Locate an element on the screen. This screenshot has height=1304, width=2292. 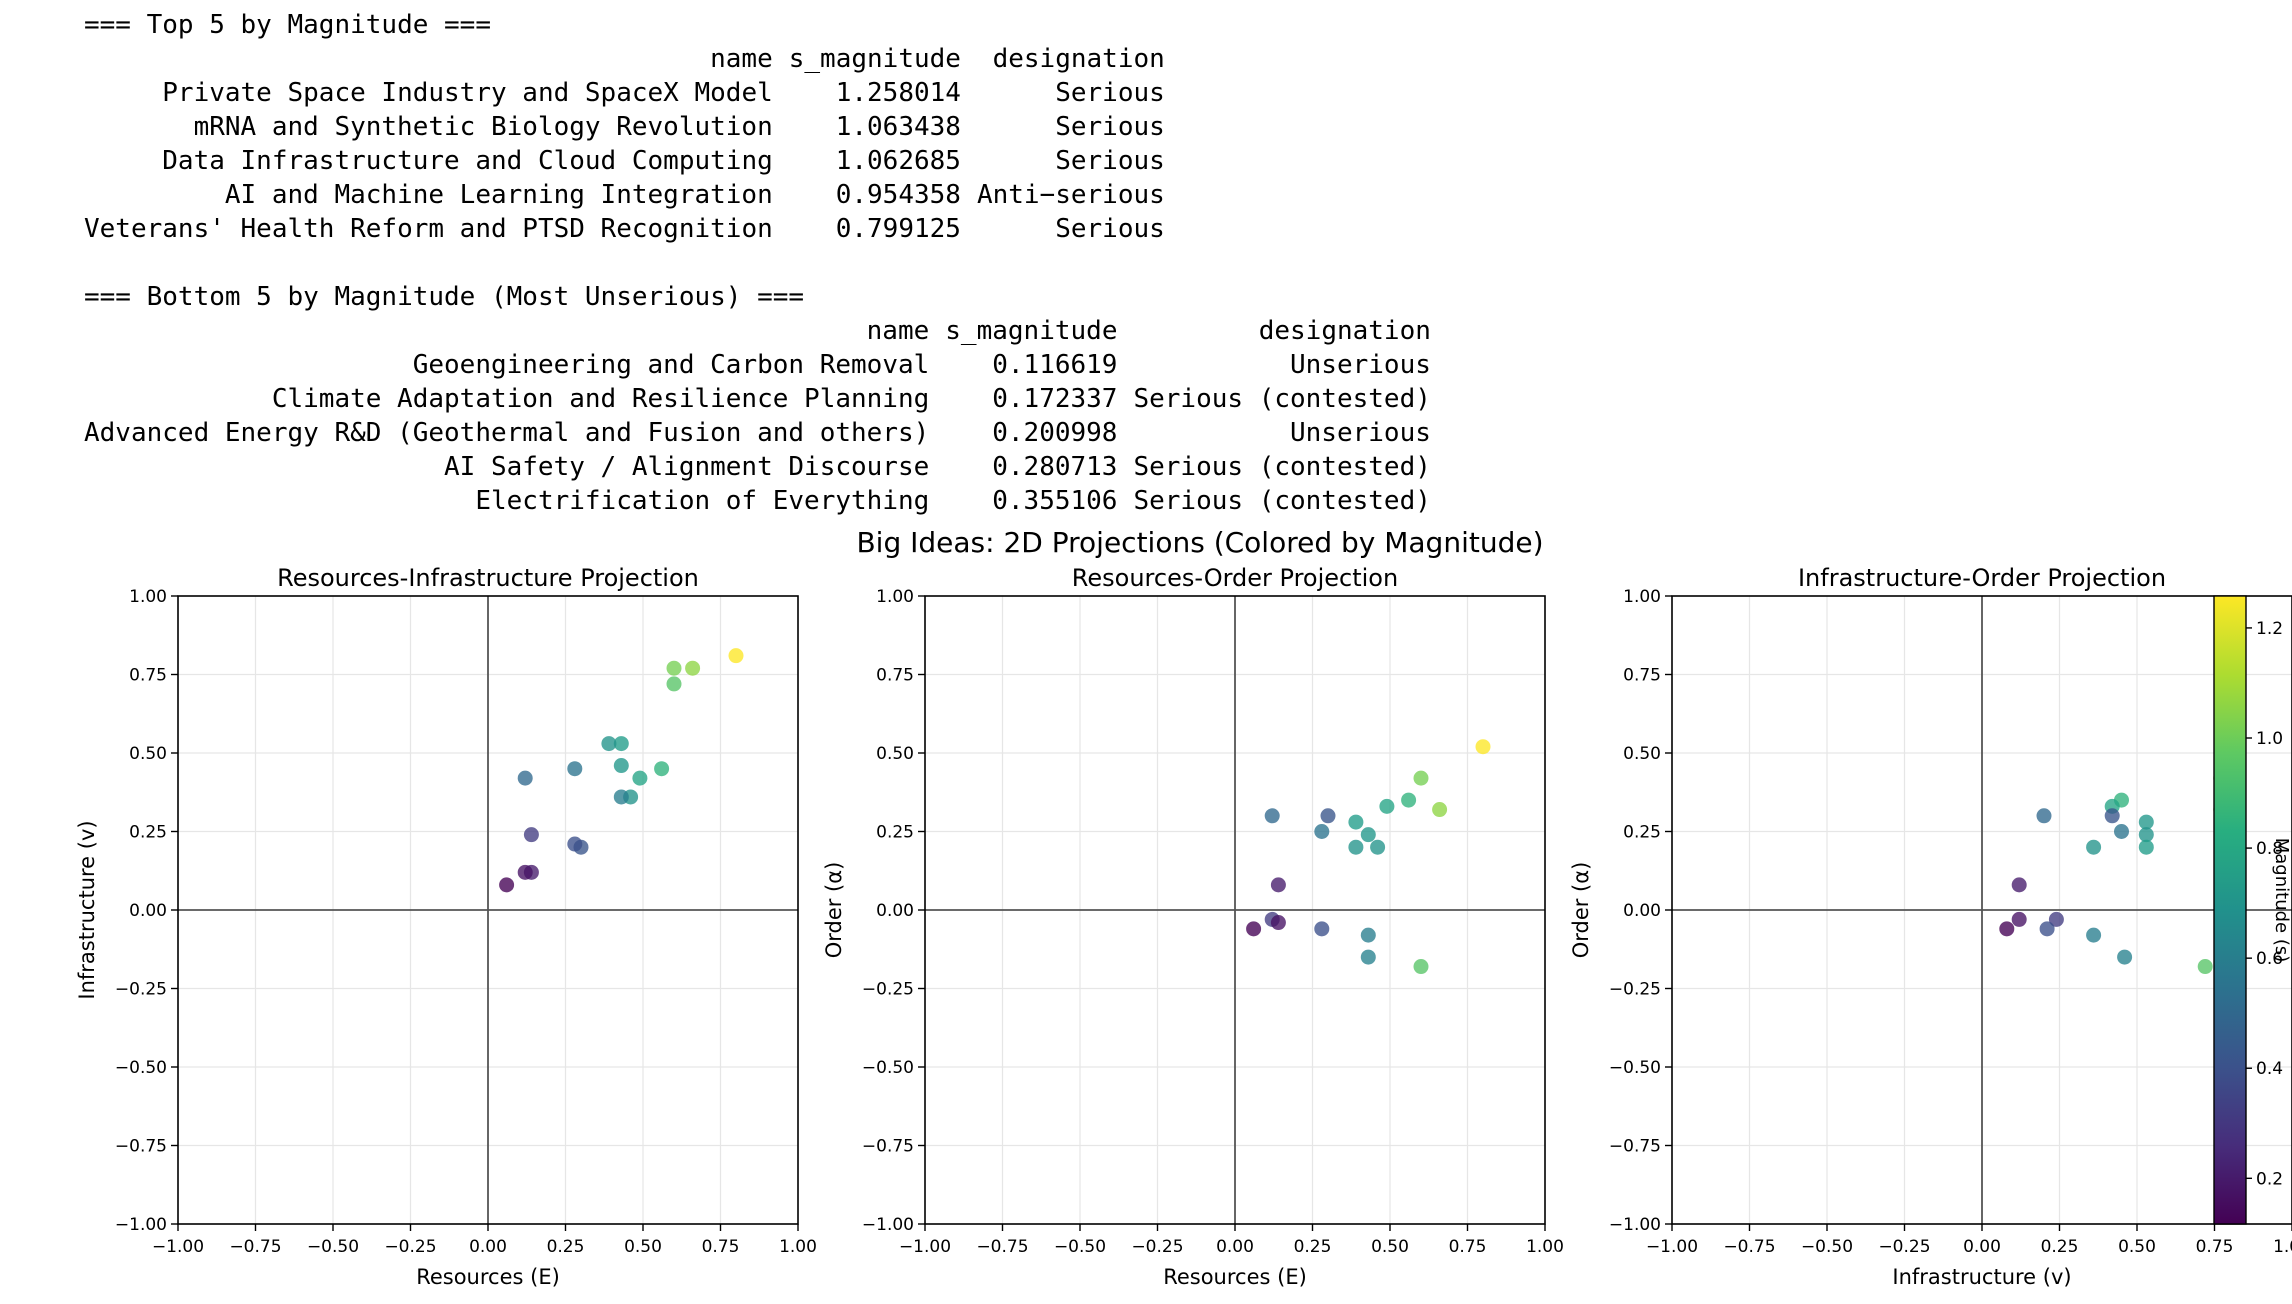
cell-magnitude: 0.280713 is located at coordinates (1055, 467).